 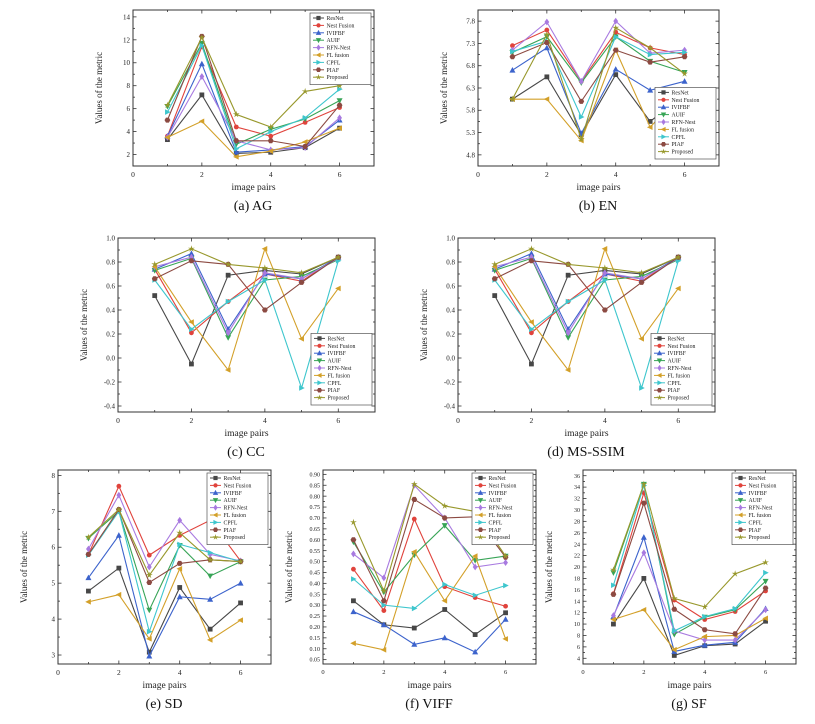 I want to click on svg-text: Proposed, so click(x=338, y=78).